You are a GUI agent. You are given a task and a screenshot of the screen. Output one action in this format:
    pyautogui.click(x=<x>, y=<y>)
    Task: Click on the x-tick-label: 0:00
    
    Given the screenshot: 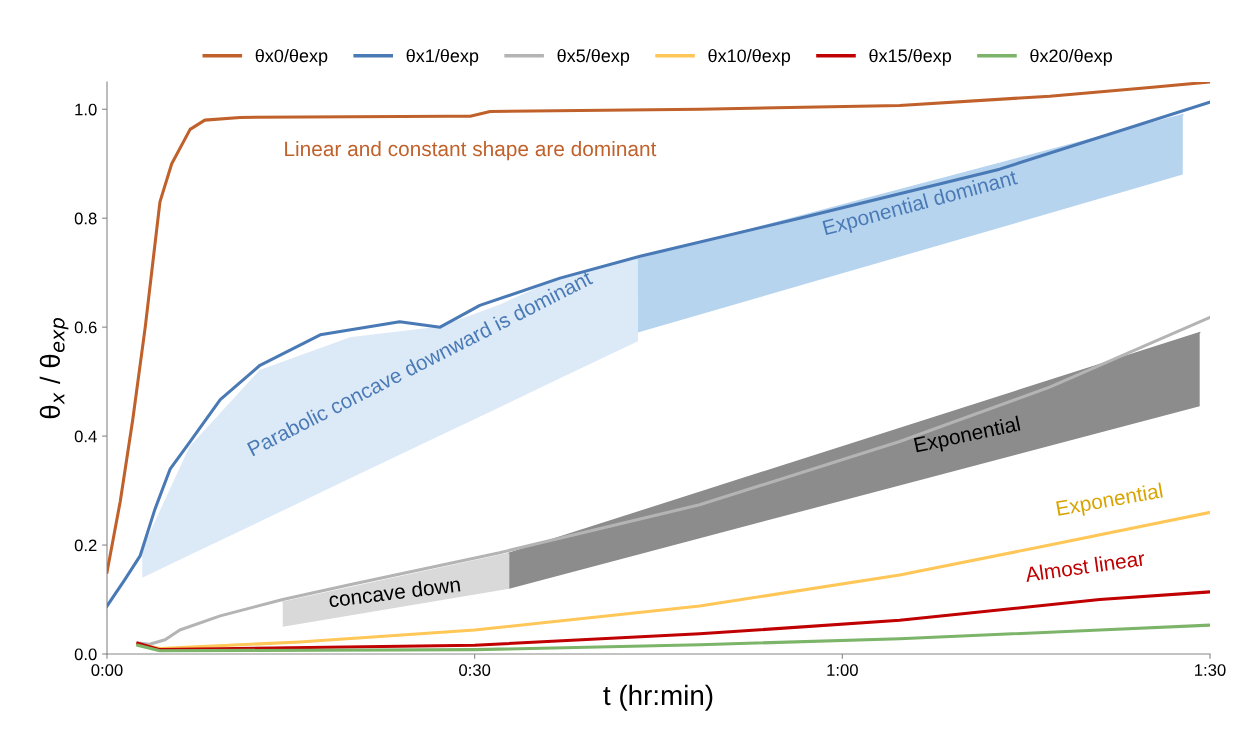 What is the action you would take?
    pyautogui.click(x=107, y=670)
    